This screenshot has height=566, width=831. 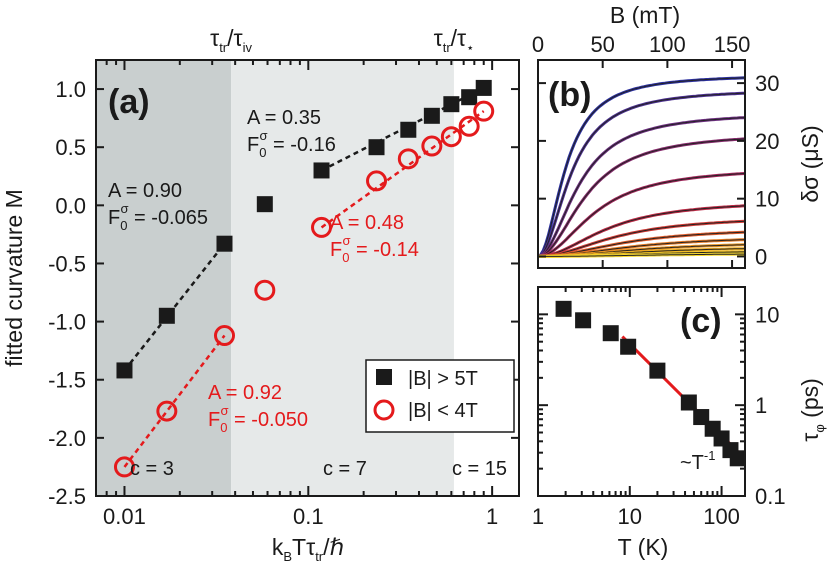 I want to click on c-xtick-label-0: 1, so click(x=538, y=516).